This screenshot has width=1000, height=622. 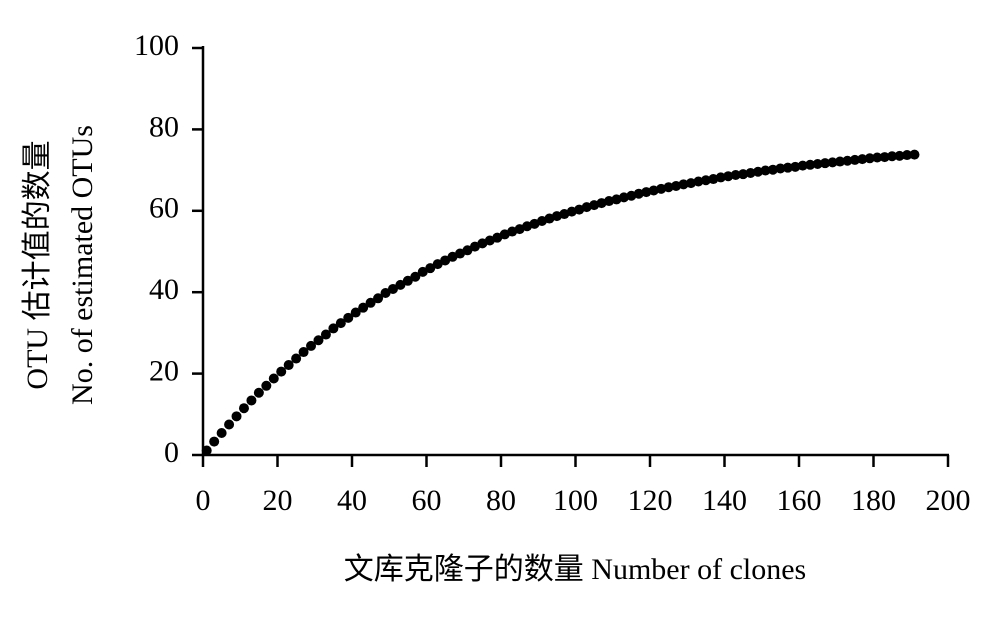 What do you see at coordinates (724, 500) in the screenshot?
I see `x-tick-label: 140` at bounding box center [724, 500].